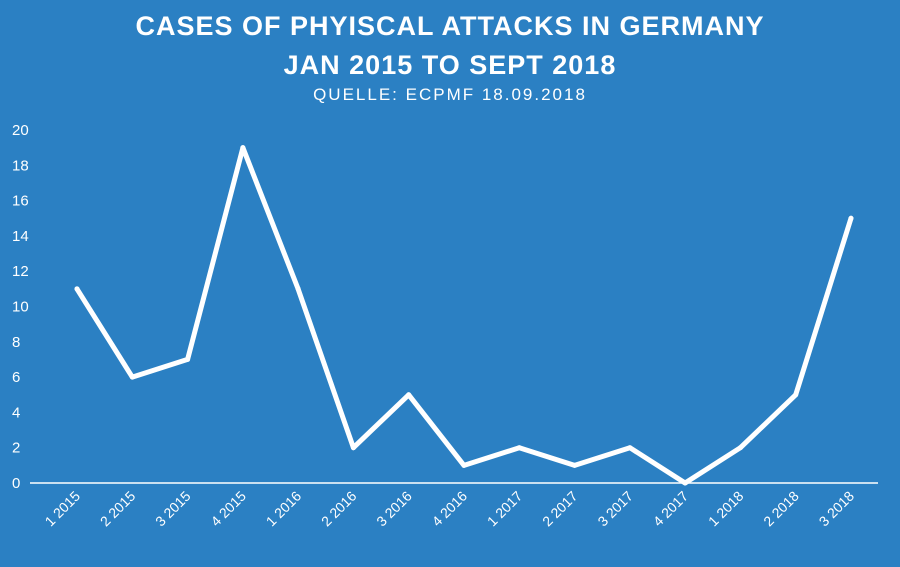 Image resolution: width=900 pixels, height=567 pixels. I want to click on x-tick-label: 2 2017, so click(560, 509).